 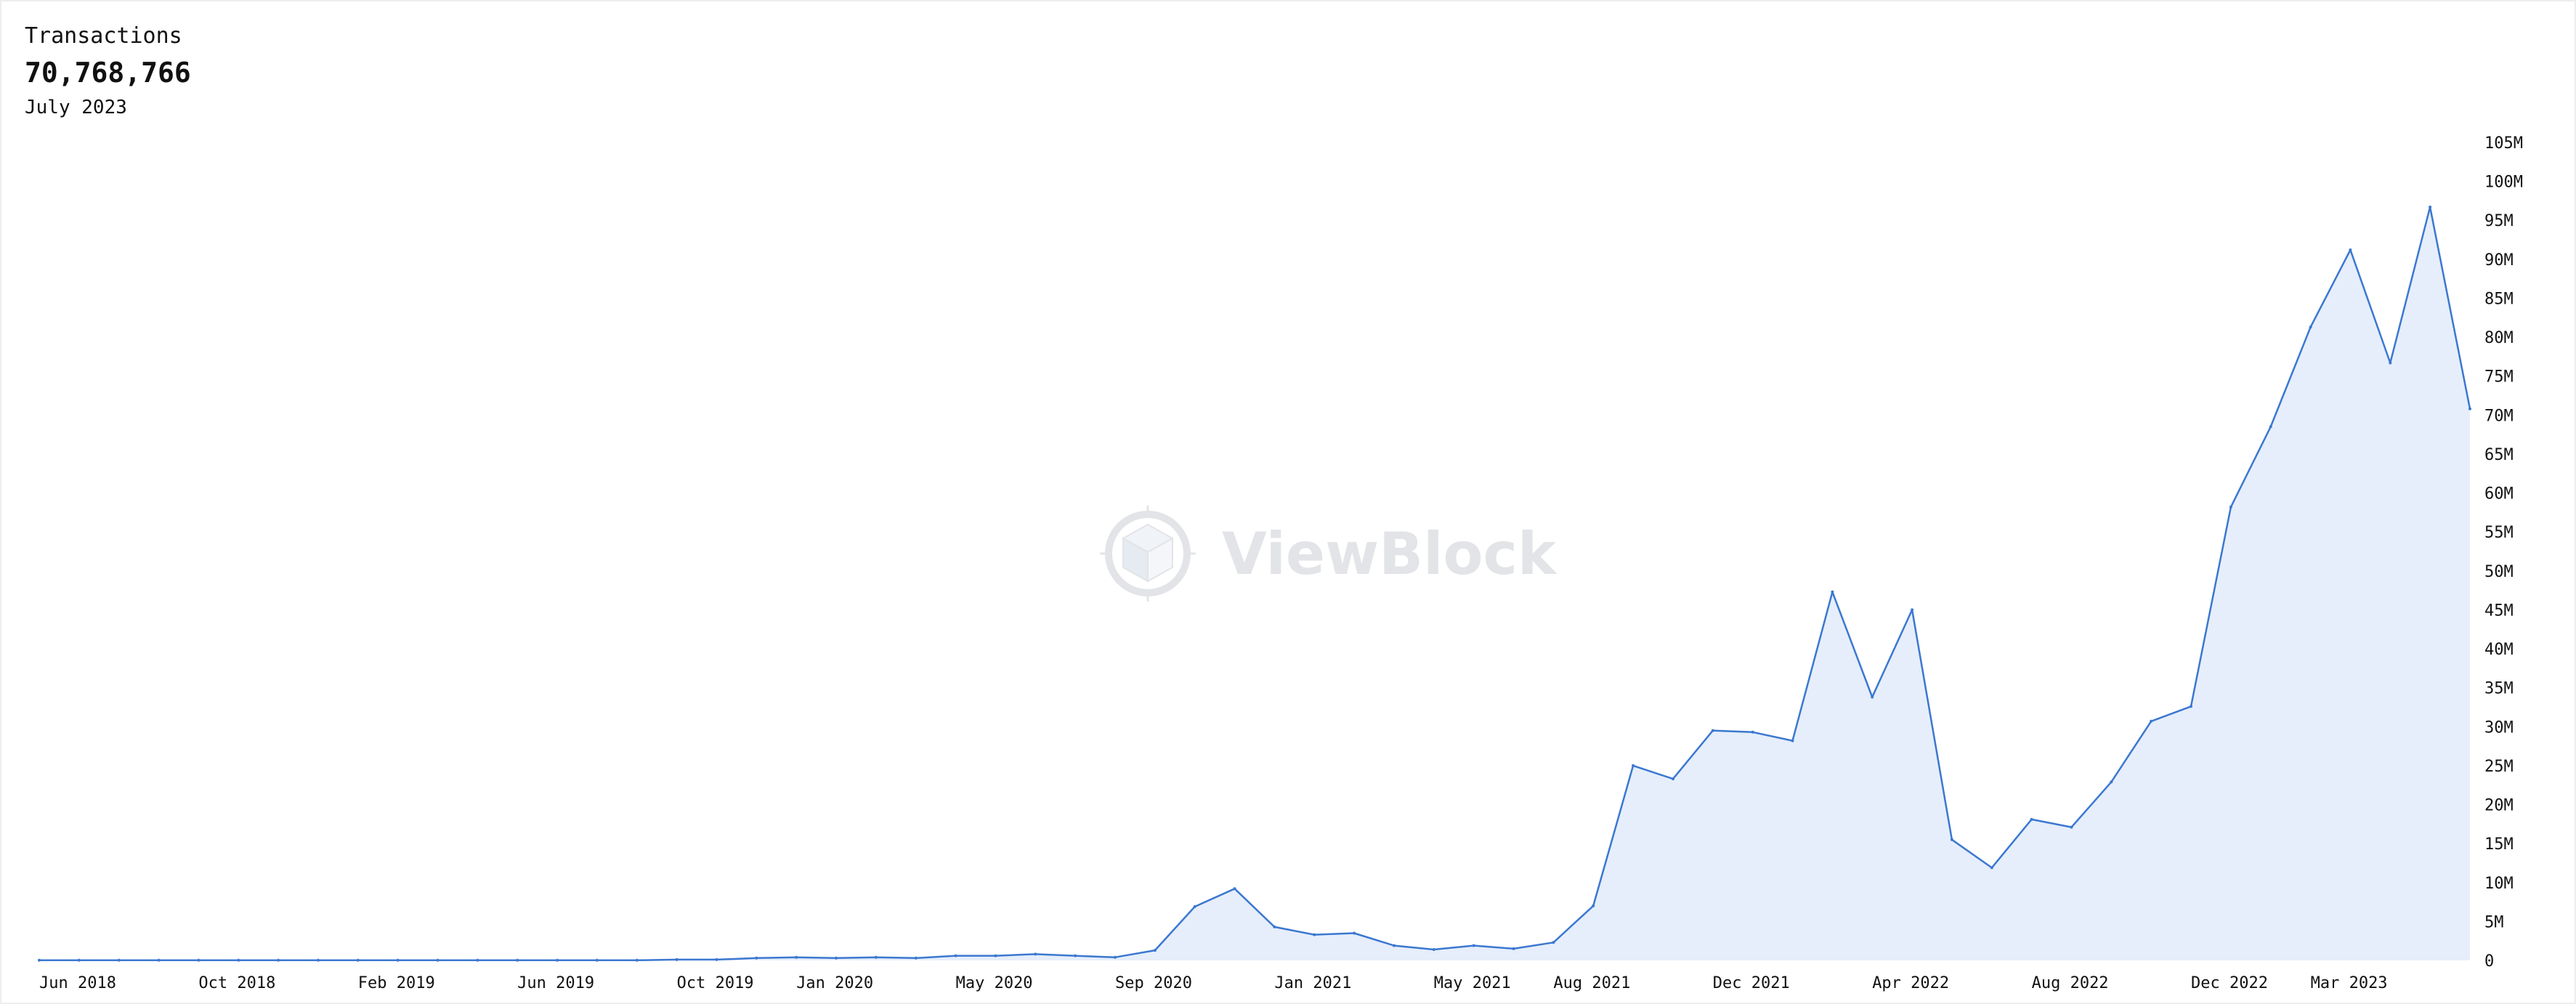 What do you see at coordinates (2151, 721) in the screenshot?
I see `data-point-nov-2022` at bounding box center [2151, 721].